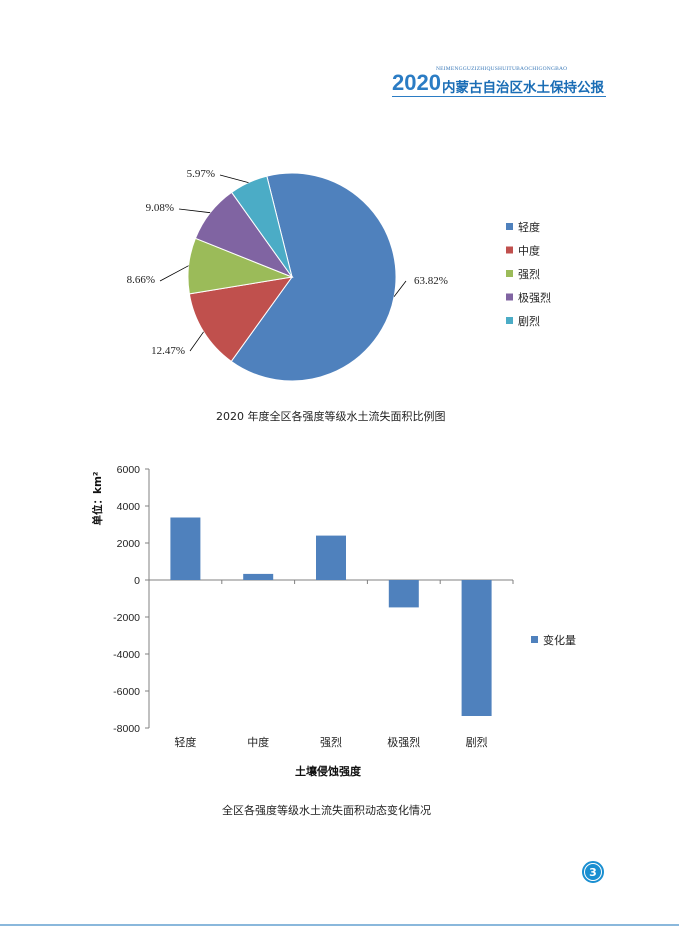 This screenshot has width=679, height=928. Describe the element at coordinates (529, 321) in the screenshot. I see `pie-legend-label-4: 剧烈` at that location.